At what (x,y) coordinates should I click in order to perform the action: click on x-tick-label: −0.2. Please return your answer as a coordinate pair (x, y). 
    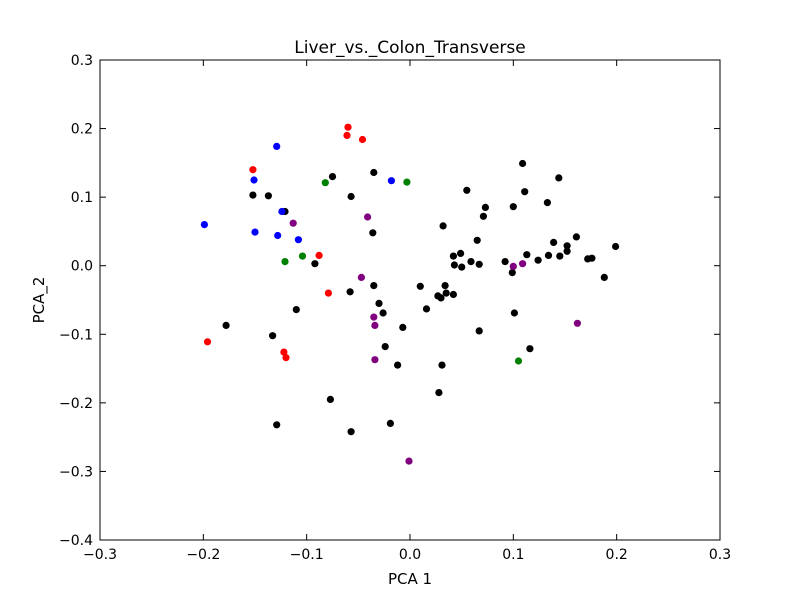
    Looking at the image, I should click on (203, 555).